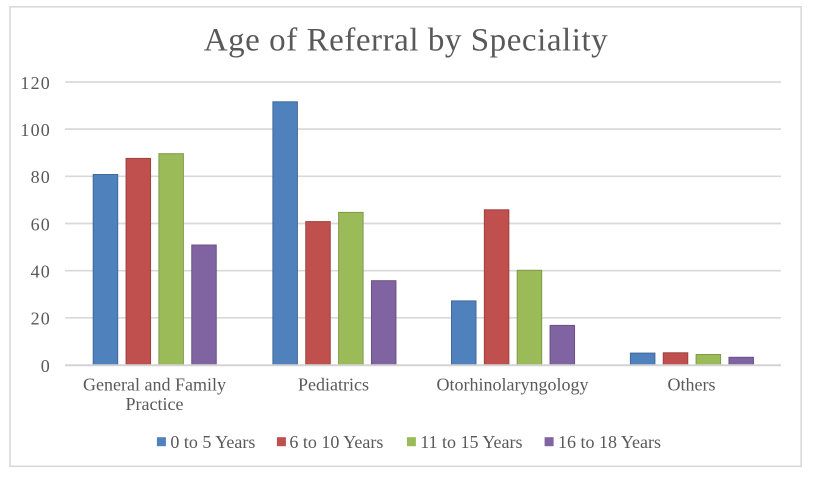  What do you see at coordinates (35, 130) in the screenshot?
I see `svg-text: 100` at bounding box center [35, 130].